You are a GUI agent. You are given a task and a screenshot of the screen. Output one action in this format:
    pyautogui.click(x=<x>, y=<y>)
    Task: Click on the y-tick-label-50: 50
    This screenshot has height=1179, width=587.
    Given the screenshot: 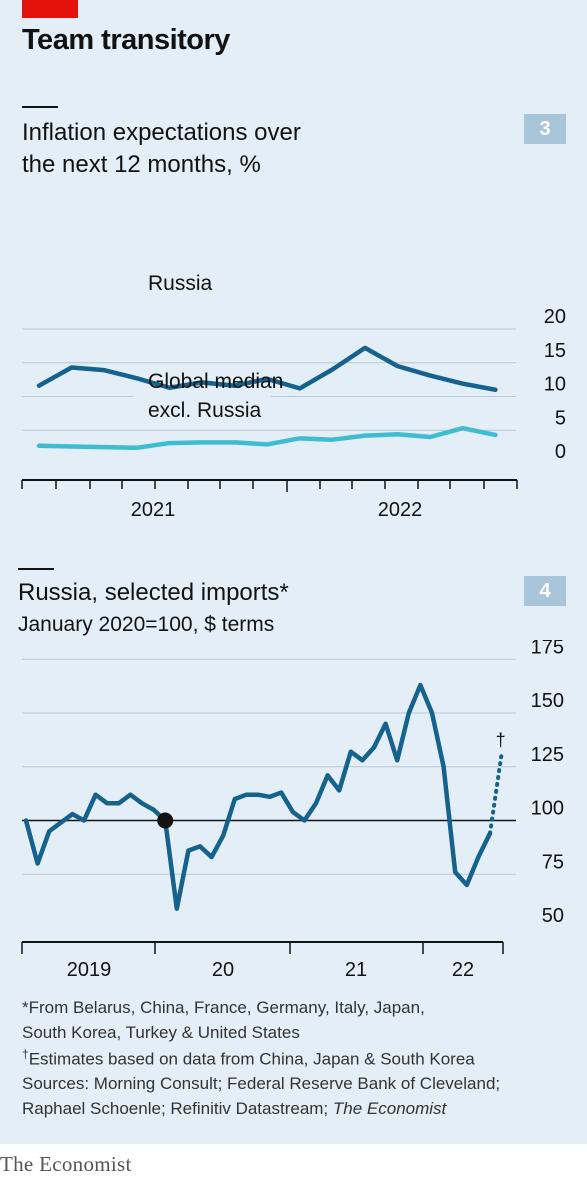 What is the action you would take?
    pyautogui.click(x=553, y=916)
    